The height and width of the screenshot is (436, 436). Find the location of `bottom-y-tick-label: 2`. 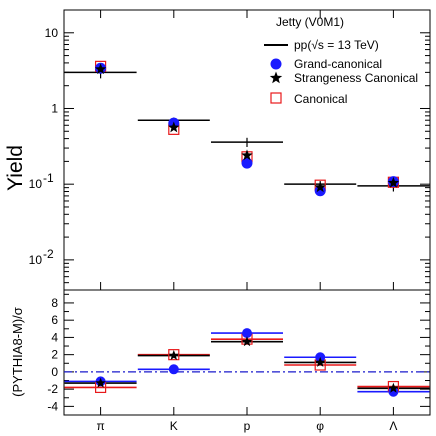

bottom-y-tick-label: 2 is located at coordinates (54, 355).